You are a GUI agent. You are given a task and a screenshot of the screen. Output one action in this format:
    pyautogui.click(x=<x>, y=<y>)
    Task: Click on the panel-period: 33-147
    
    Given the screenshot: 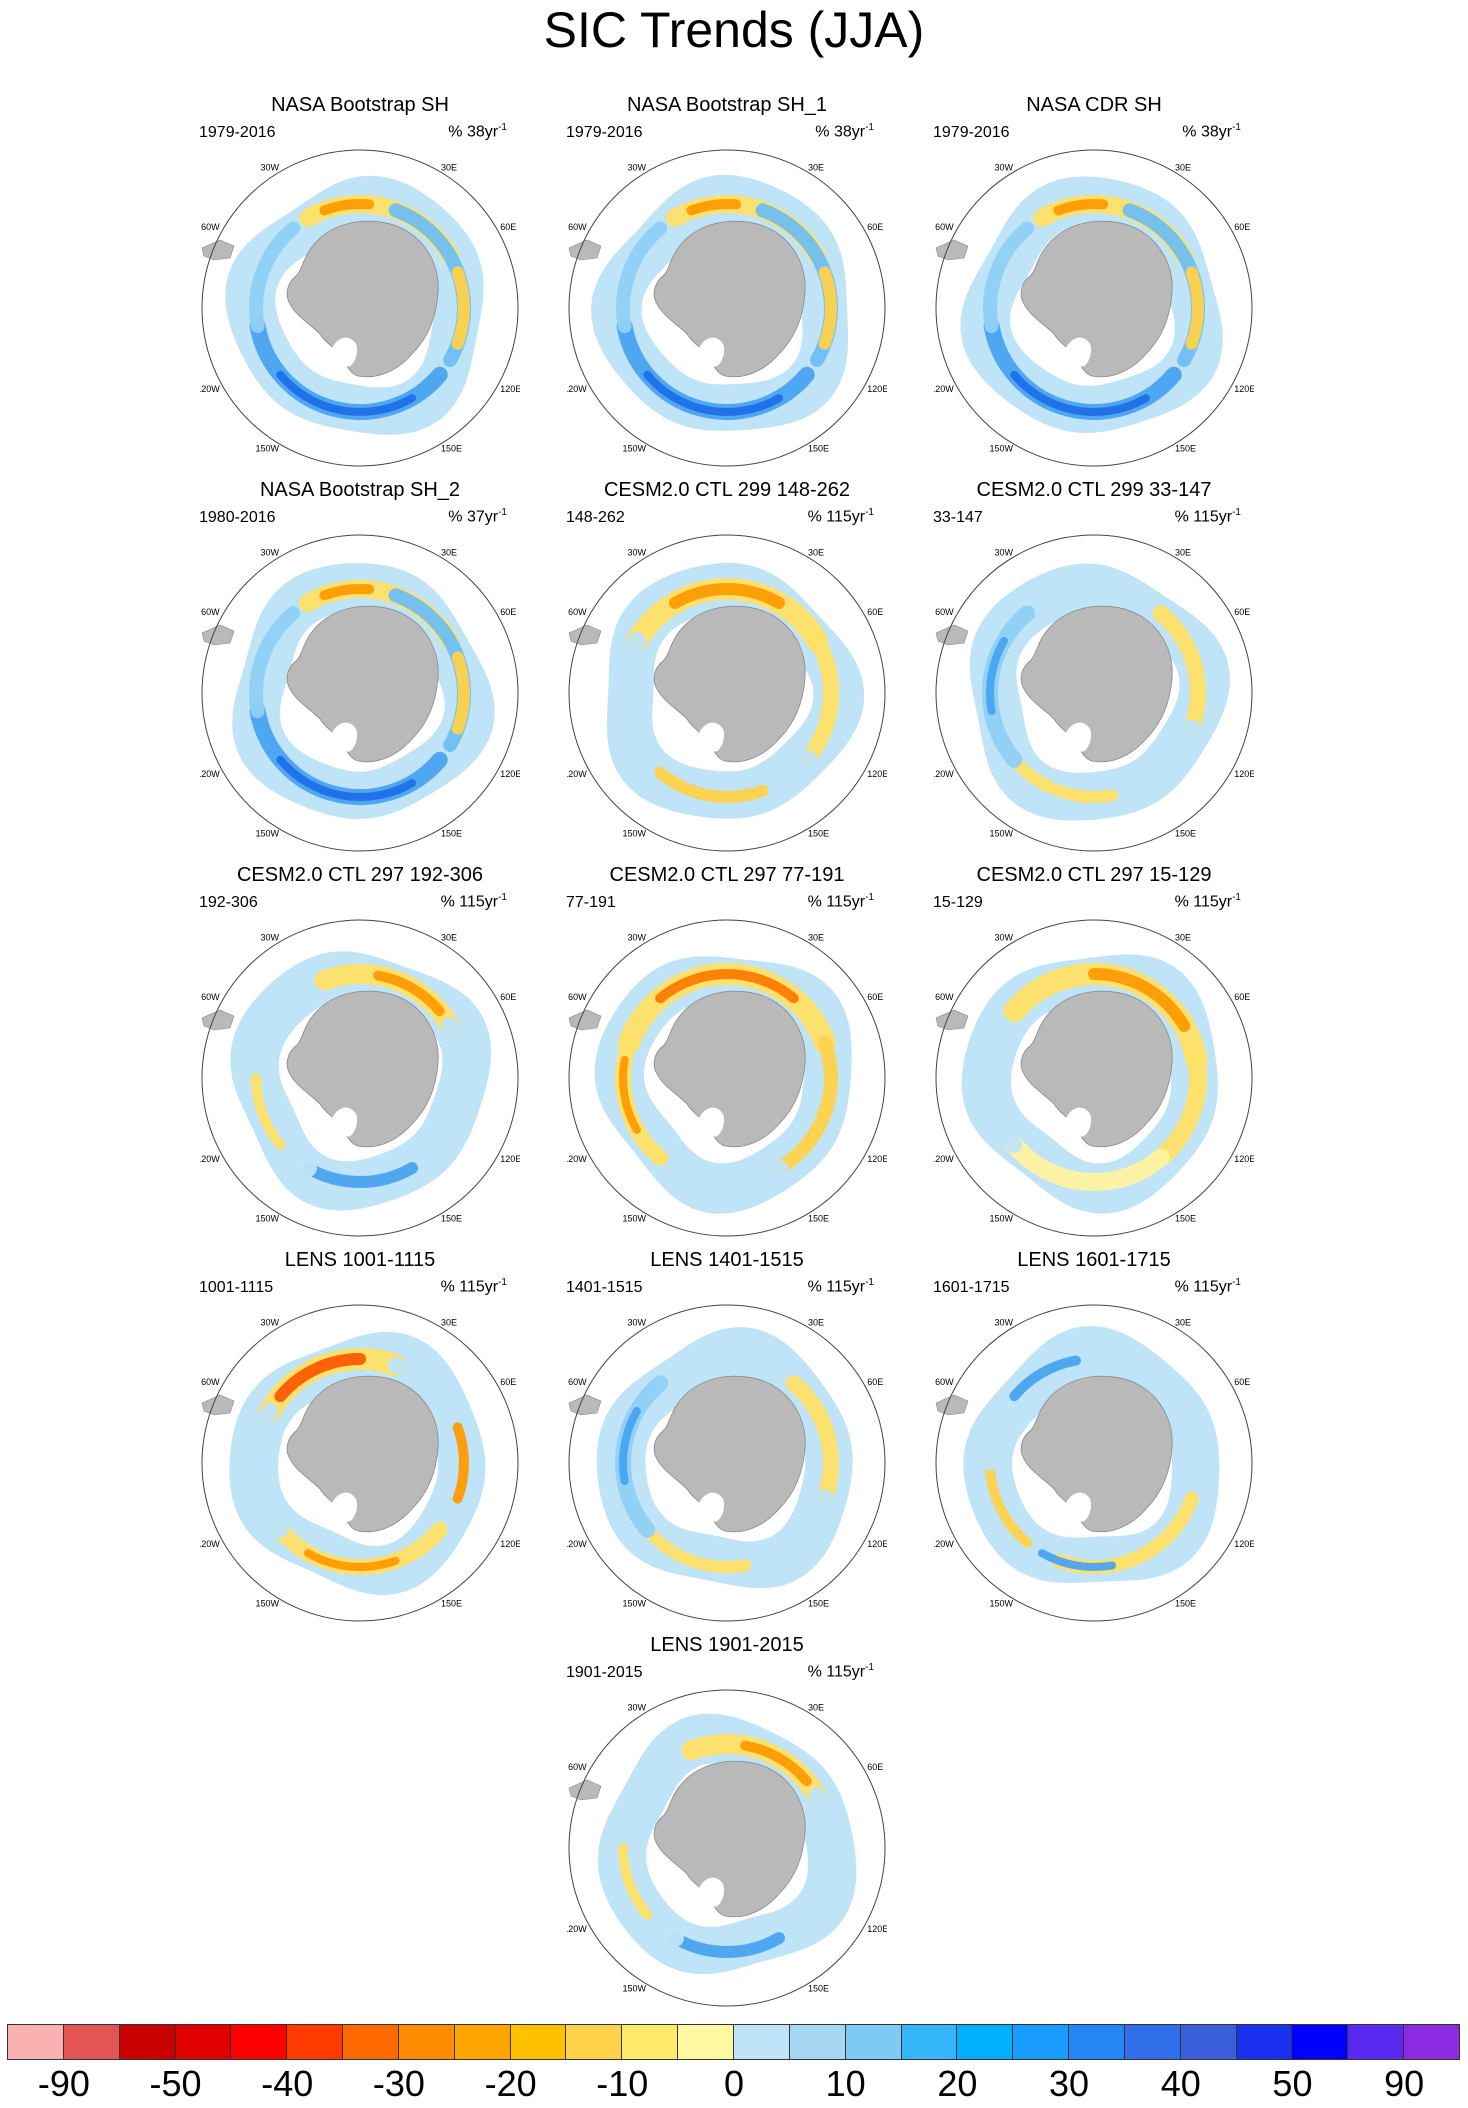 What is the action you would take?
    pyautogui.click(x=958, y=517)
    